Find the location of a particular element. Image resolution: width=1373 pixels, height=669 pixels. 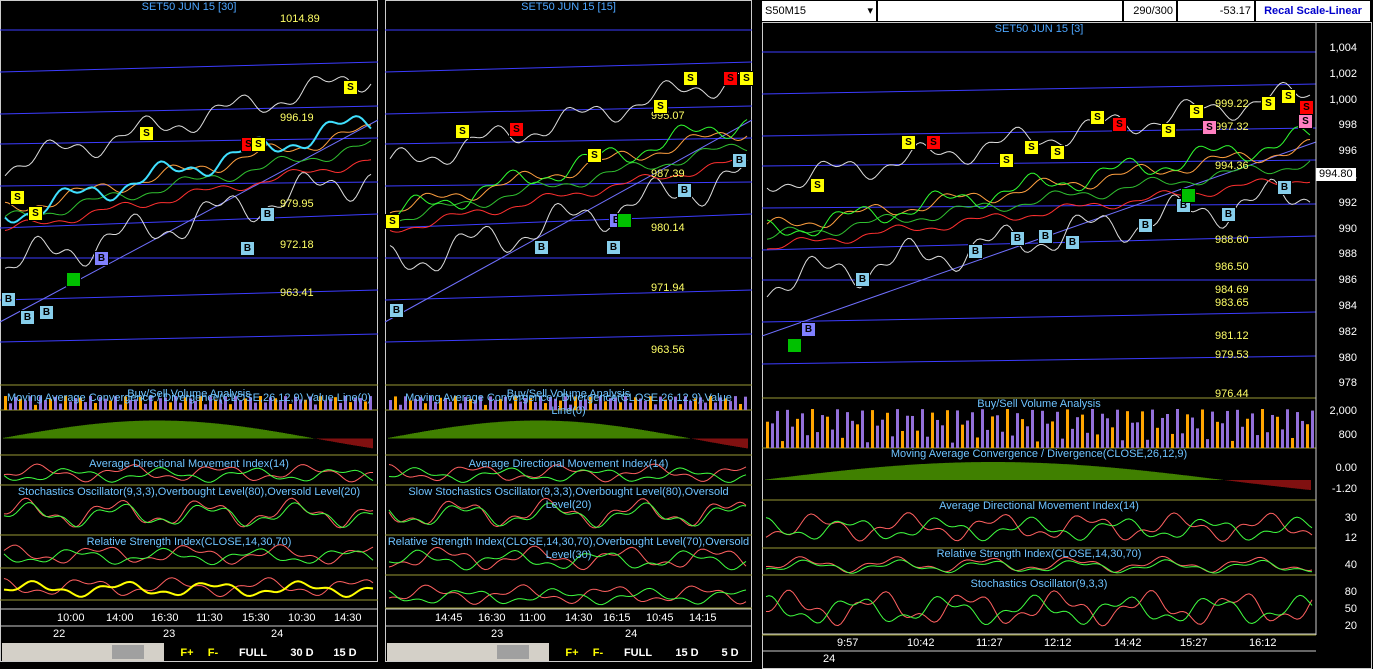

sub-axis-label: -1.20 is located at coordinates (1344, 489).